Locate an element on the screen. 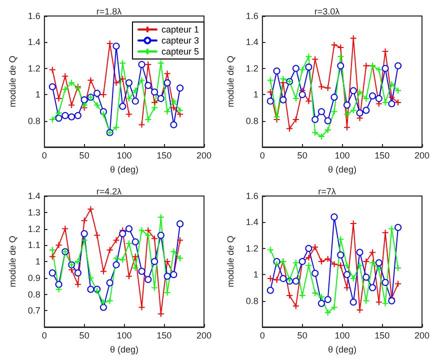 The image size is (436, 361). y-tick-label: 0.9 is located at coordinates (34, 277).